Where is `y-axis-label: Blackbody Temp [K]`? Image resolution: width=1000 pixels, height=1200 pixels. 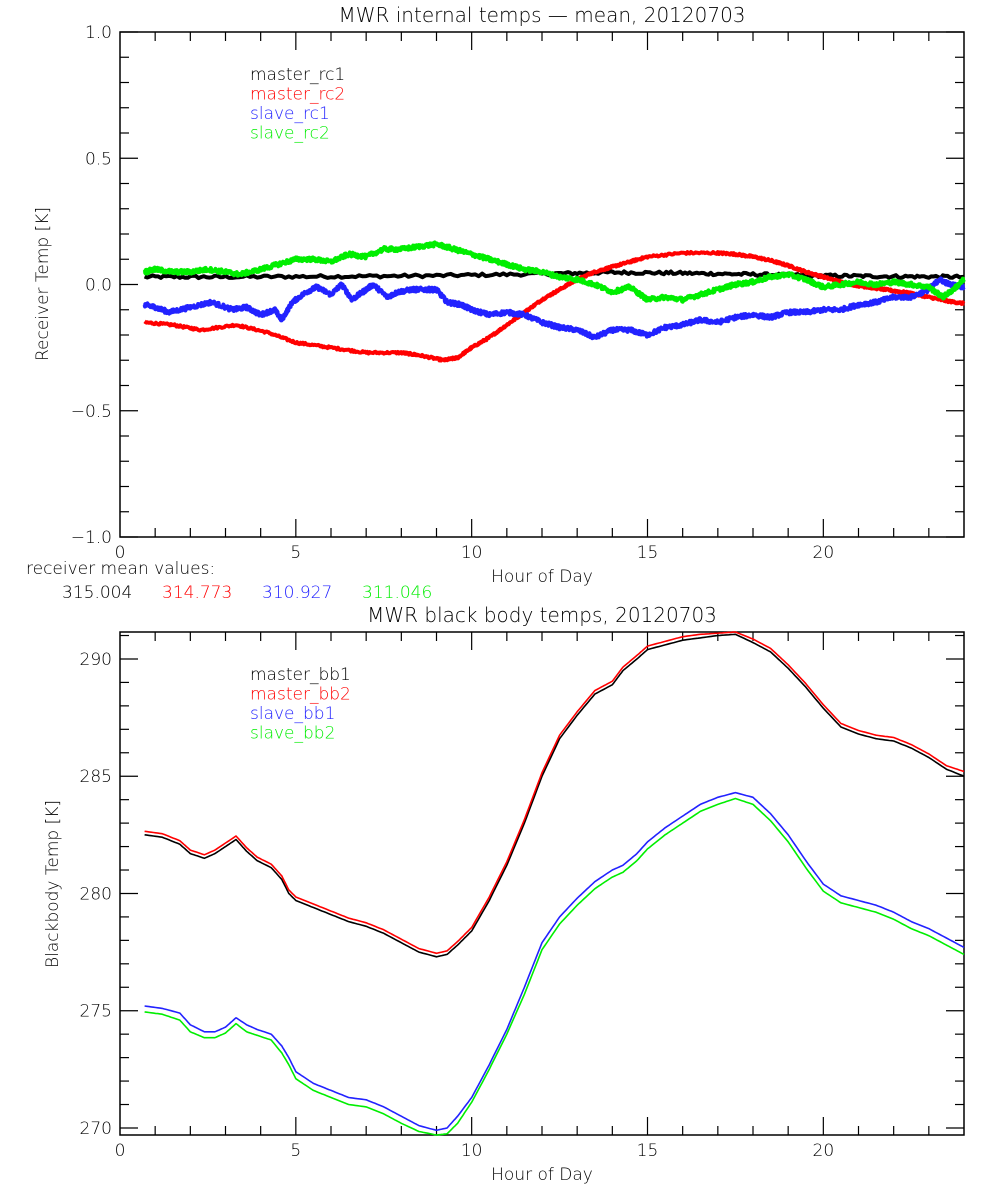
y-axis-label: Blackbody Temp [K] is located at coordinates (53, 884).